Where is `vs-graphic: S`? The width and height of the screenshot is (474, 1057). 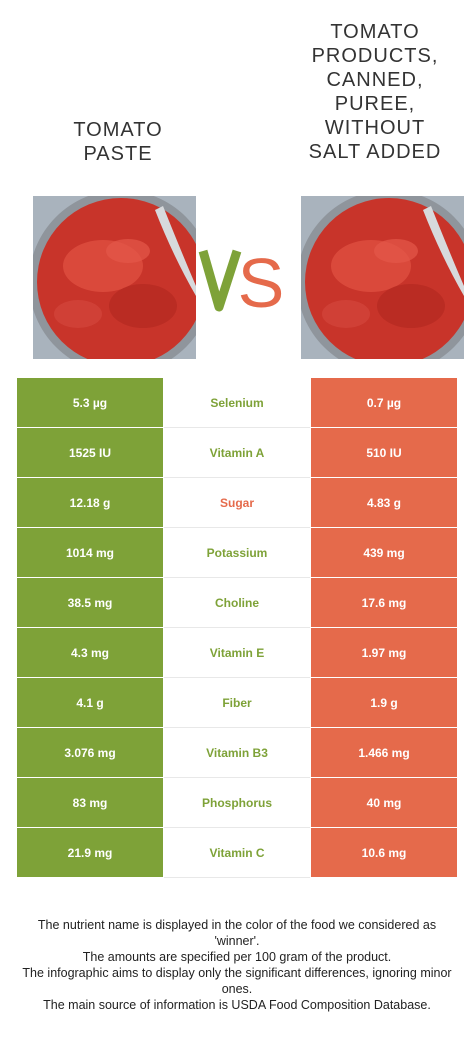 vs-graphic: S is located at coordinates (241, 283).